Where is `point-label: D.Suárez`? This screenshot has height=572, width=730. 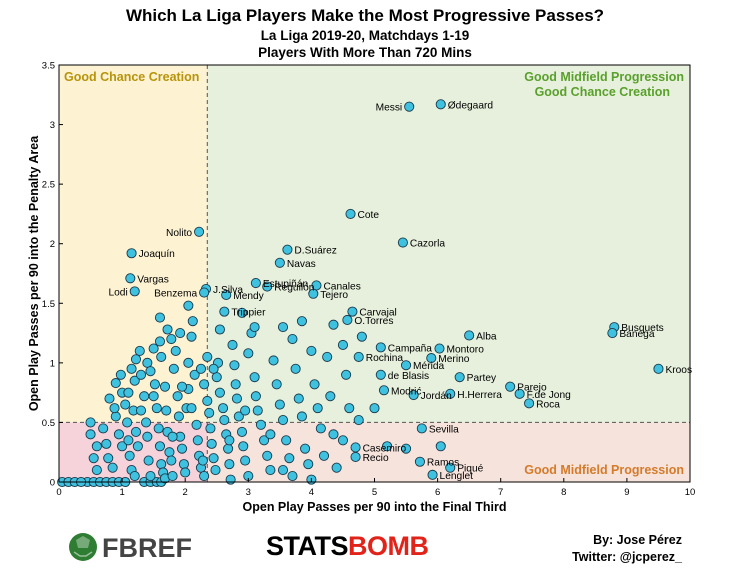
point-label: D.Suárez is located at coordinates (315, 251).